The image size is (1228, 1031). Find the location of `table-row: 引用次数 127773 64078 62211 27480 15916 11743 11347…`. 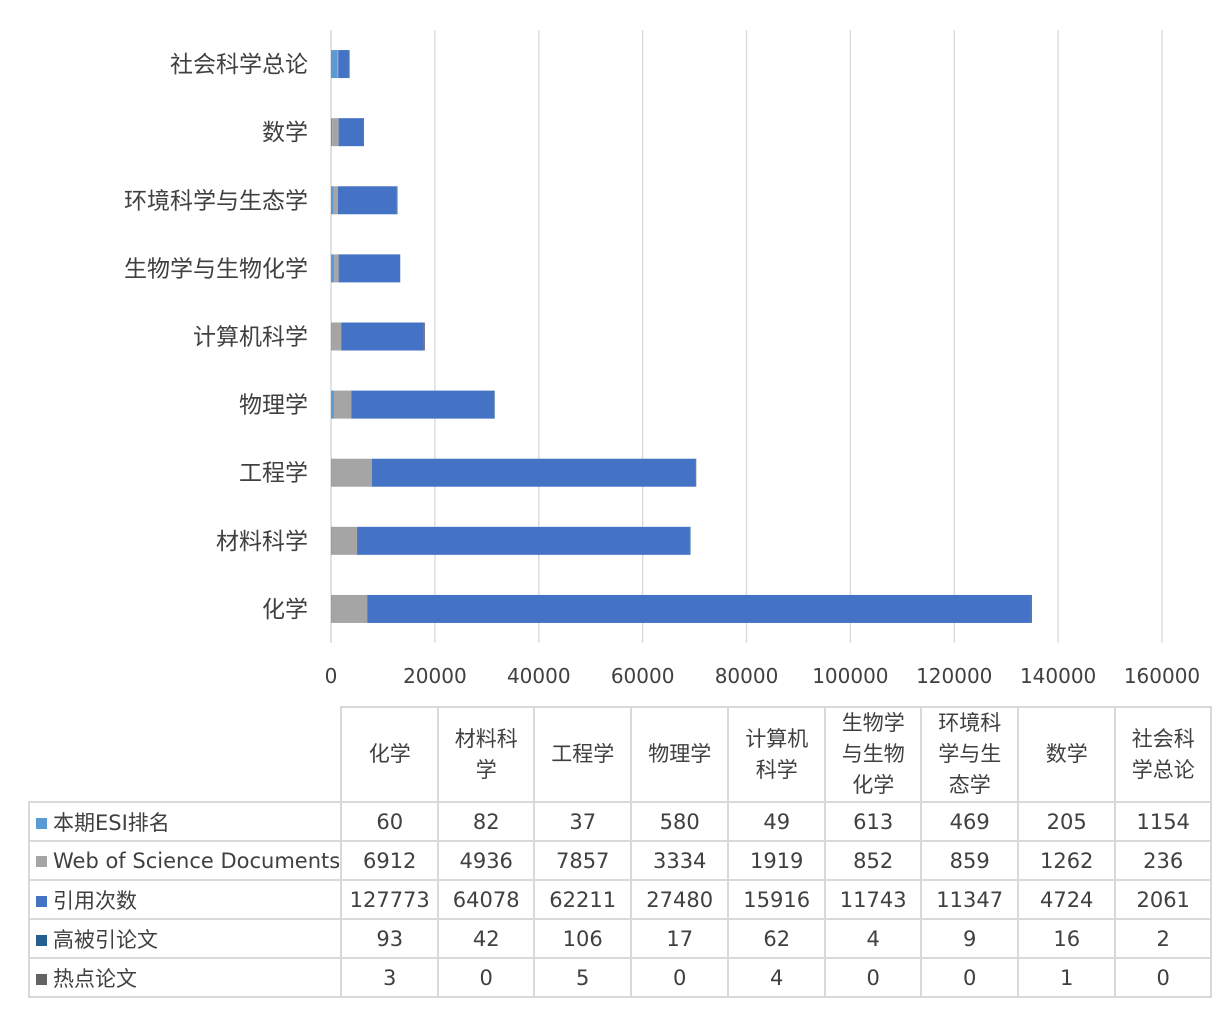

table-row: 引用次数 127773 64078 62211 27480 15916 11743 11347… is located at coordinates (620, 899).